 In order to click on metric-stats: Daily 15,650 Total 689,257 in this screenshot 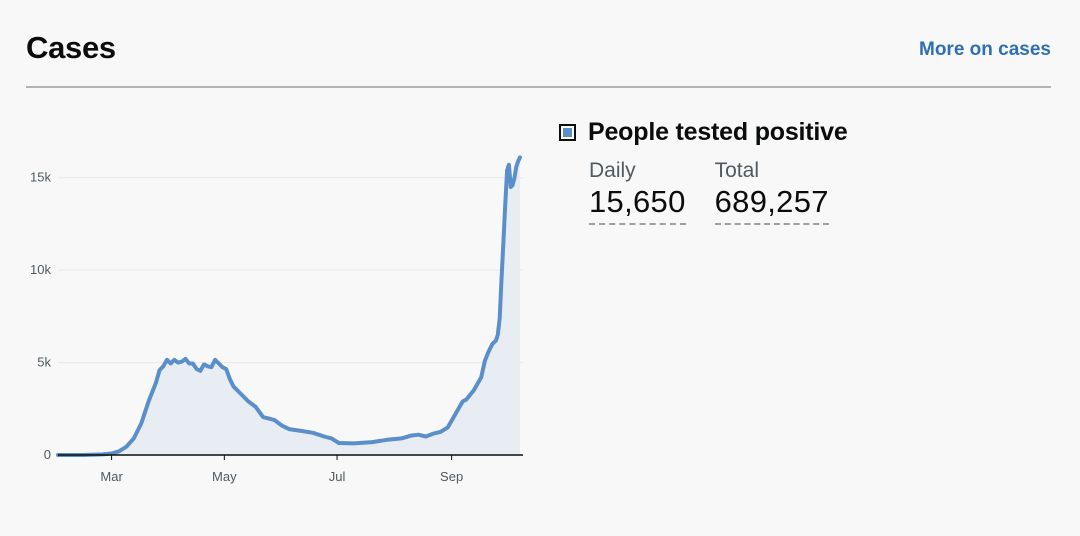, I will do `click(723, 192)`.